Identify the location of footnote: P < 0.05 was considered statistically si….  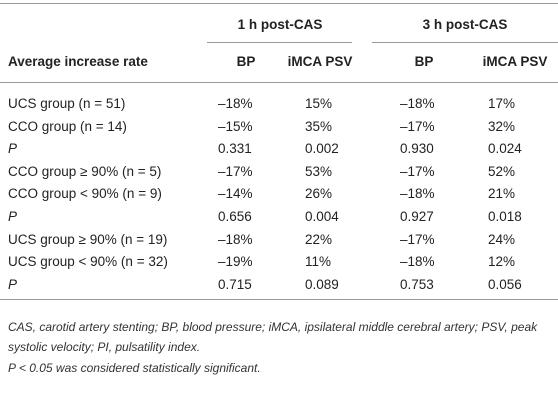
(134, 368).